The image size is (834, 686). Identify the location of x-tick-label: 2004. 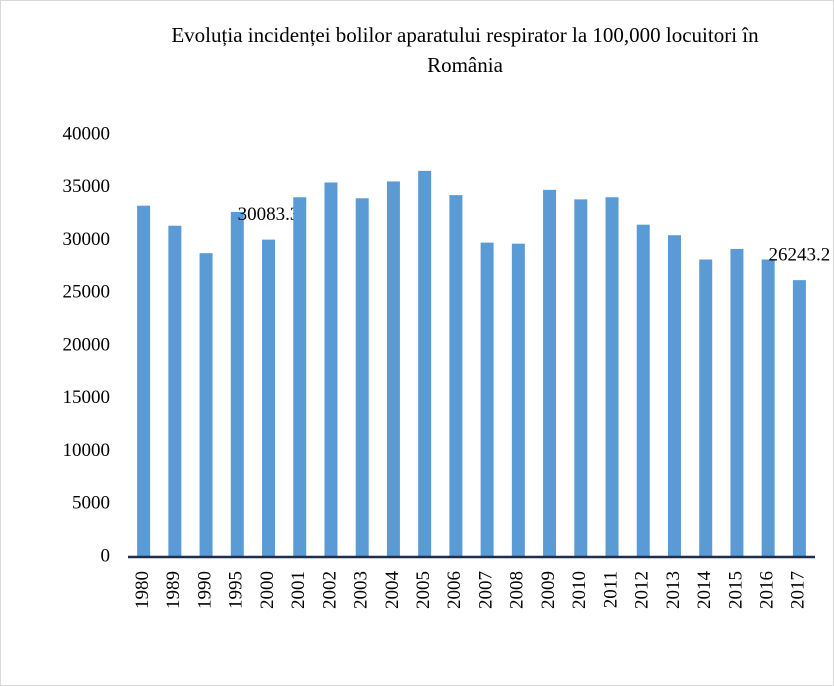
(392, 590).